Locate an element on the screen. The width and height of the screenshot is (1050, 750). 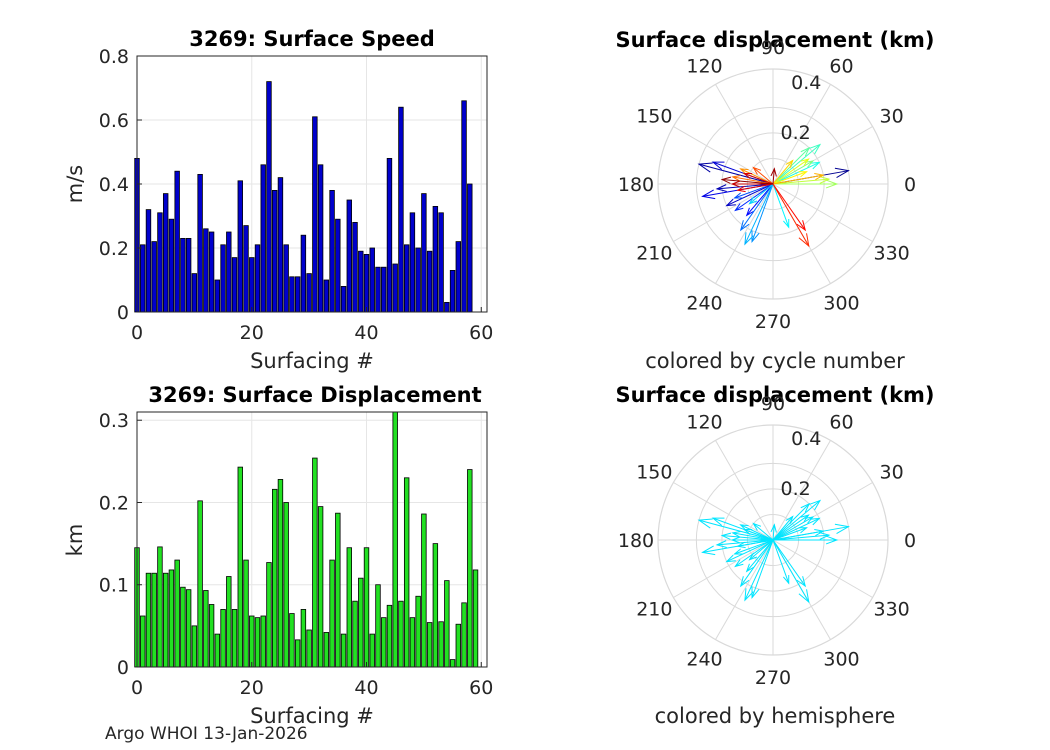
polar-ring is located at coordinates (773, 540).